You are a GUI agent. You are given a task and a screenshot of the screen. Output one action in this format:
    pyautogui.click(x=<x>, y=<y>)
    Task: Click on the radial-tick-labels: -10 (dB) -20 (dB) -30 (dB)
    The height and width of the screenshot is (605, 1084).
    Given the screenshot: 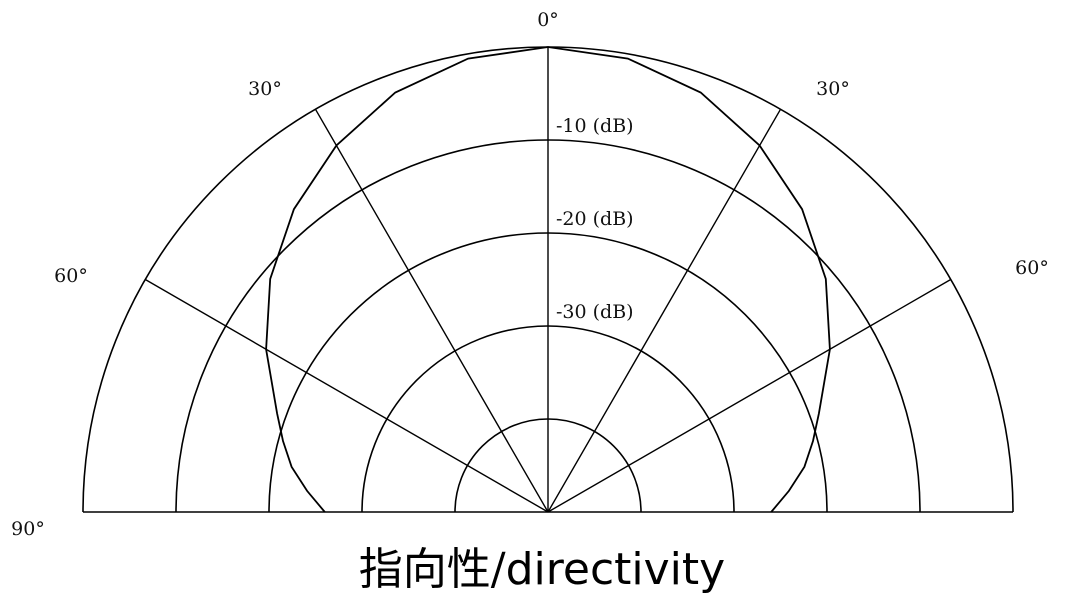 What is the action you would take?
    pyautogui.click(x=595, y=219)
    